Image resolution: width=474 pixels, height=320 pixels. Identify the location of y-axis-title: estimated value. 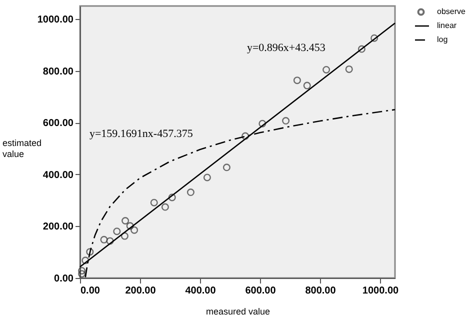
(22, 148).